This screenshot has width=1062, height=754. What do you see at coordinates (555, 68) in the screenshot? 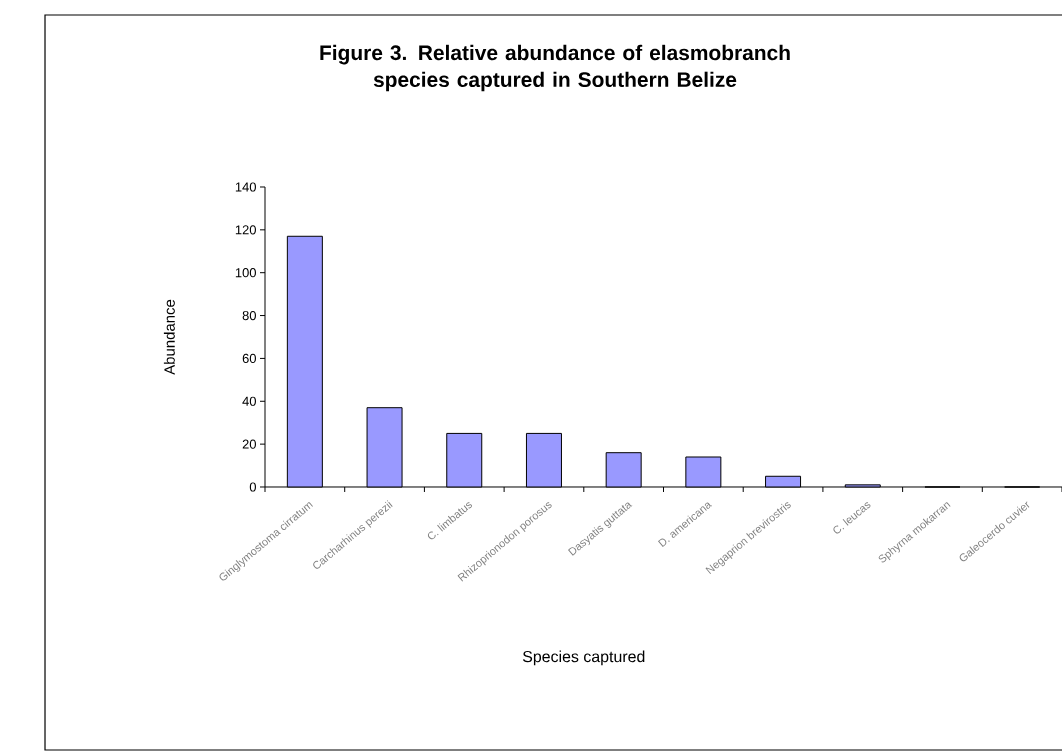
I see `chart-title: Figure 3. Relative abundance of elasmobranch species captured in Southern Belize` at bounding box center [555, 68].